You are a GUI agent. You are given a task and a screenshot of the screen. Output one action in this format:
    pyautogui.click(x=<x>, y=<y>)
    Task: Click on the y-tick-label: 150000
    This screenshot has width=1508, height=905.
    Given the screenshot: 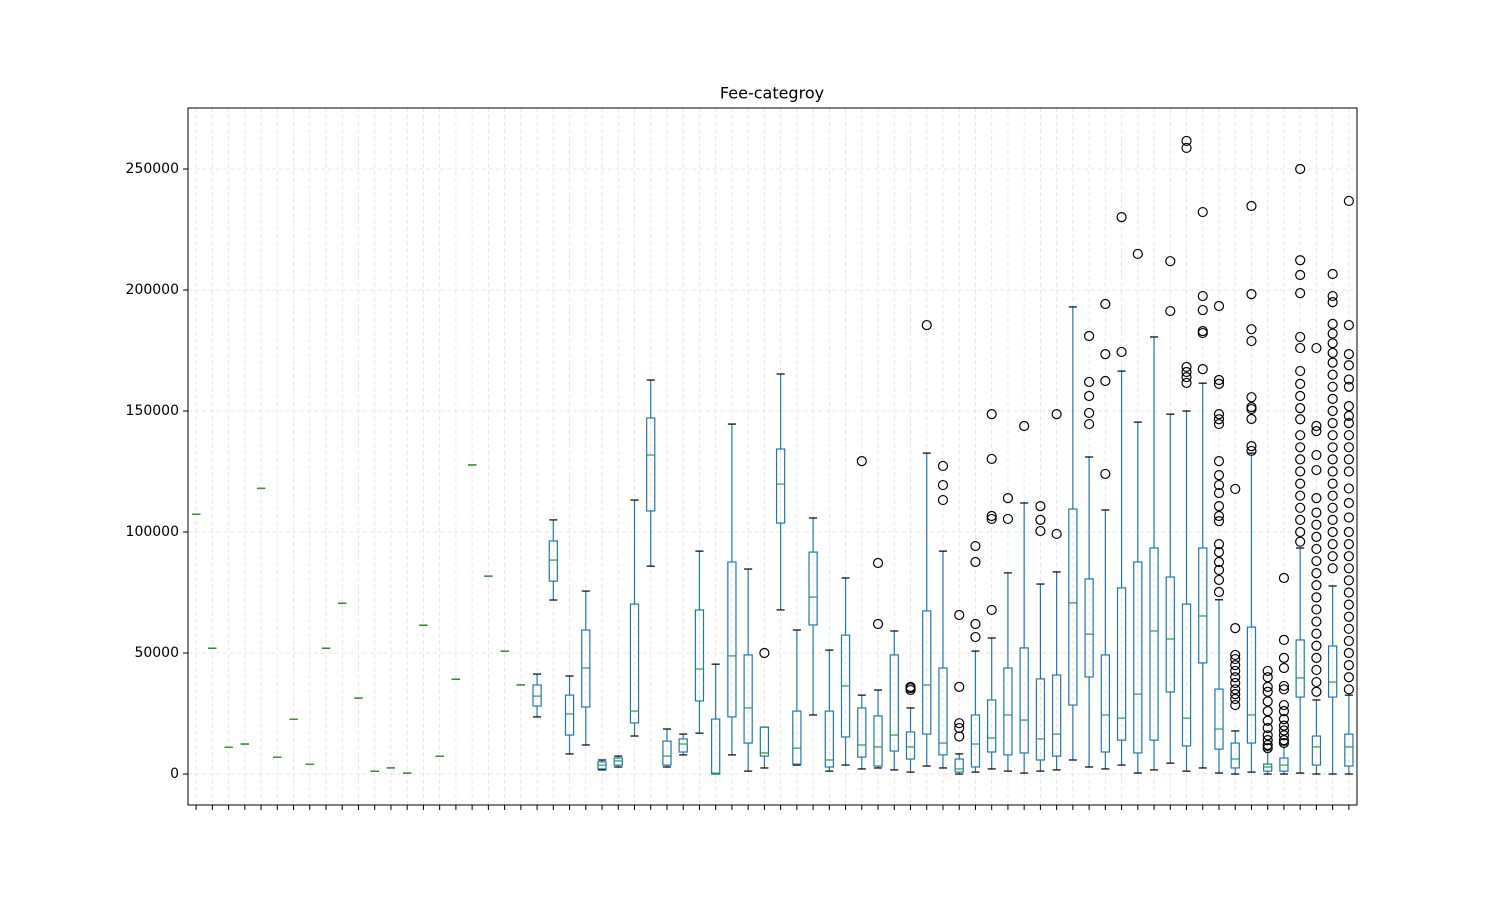 What is the action you would take?
    pyautogui.click(x=152, y=411)
    